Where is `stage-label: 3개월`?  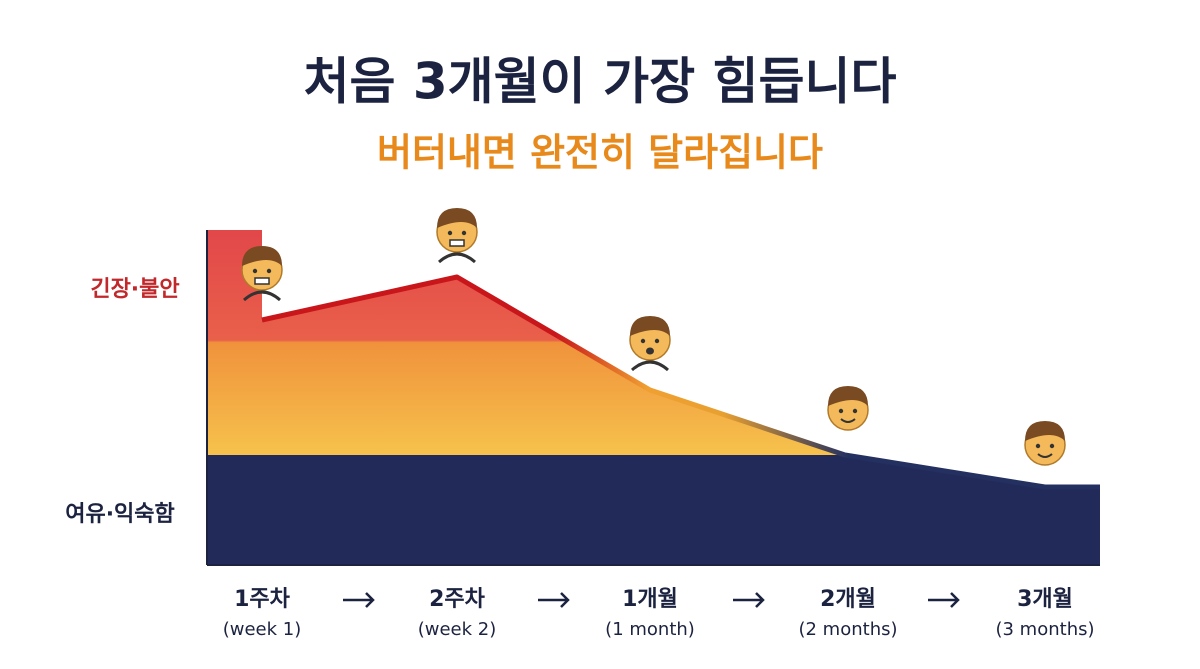
stage-label: 3개월 is located at coordinates (1045, 599).